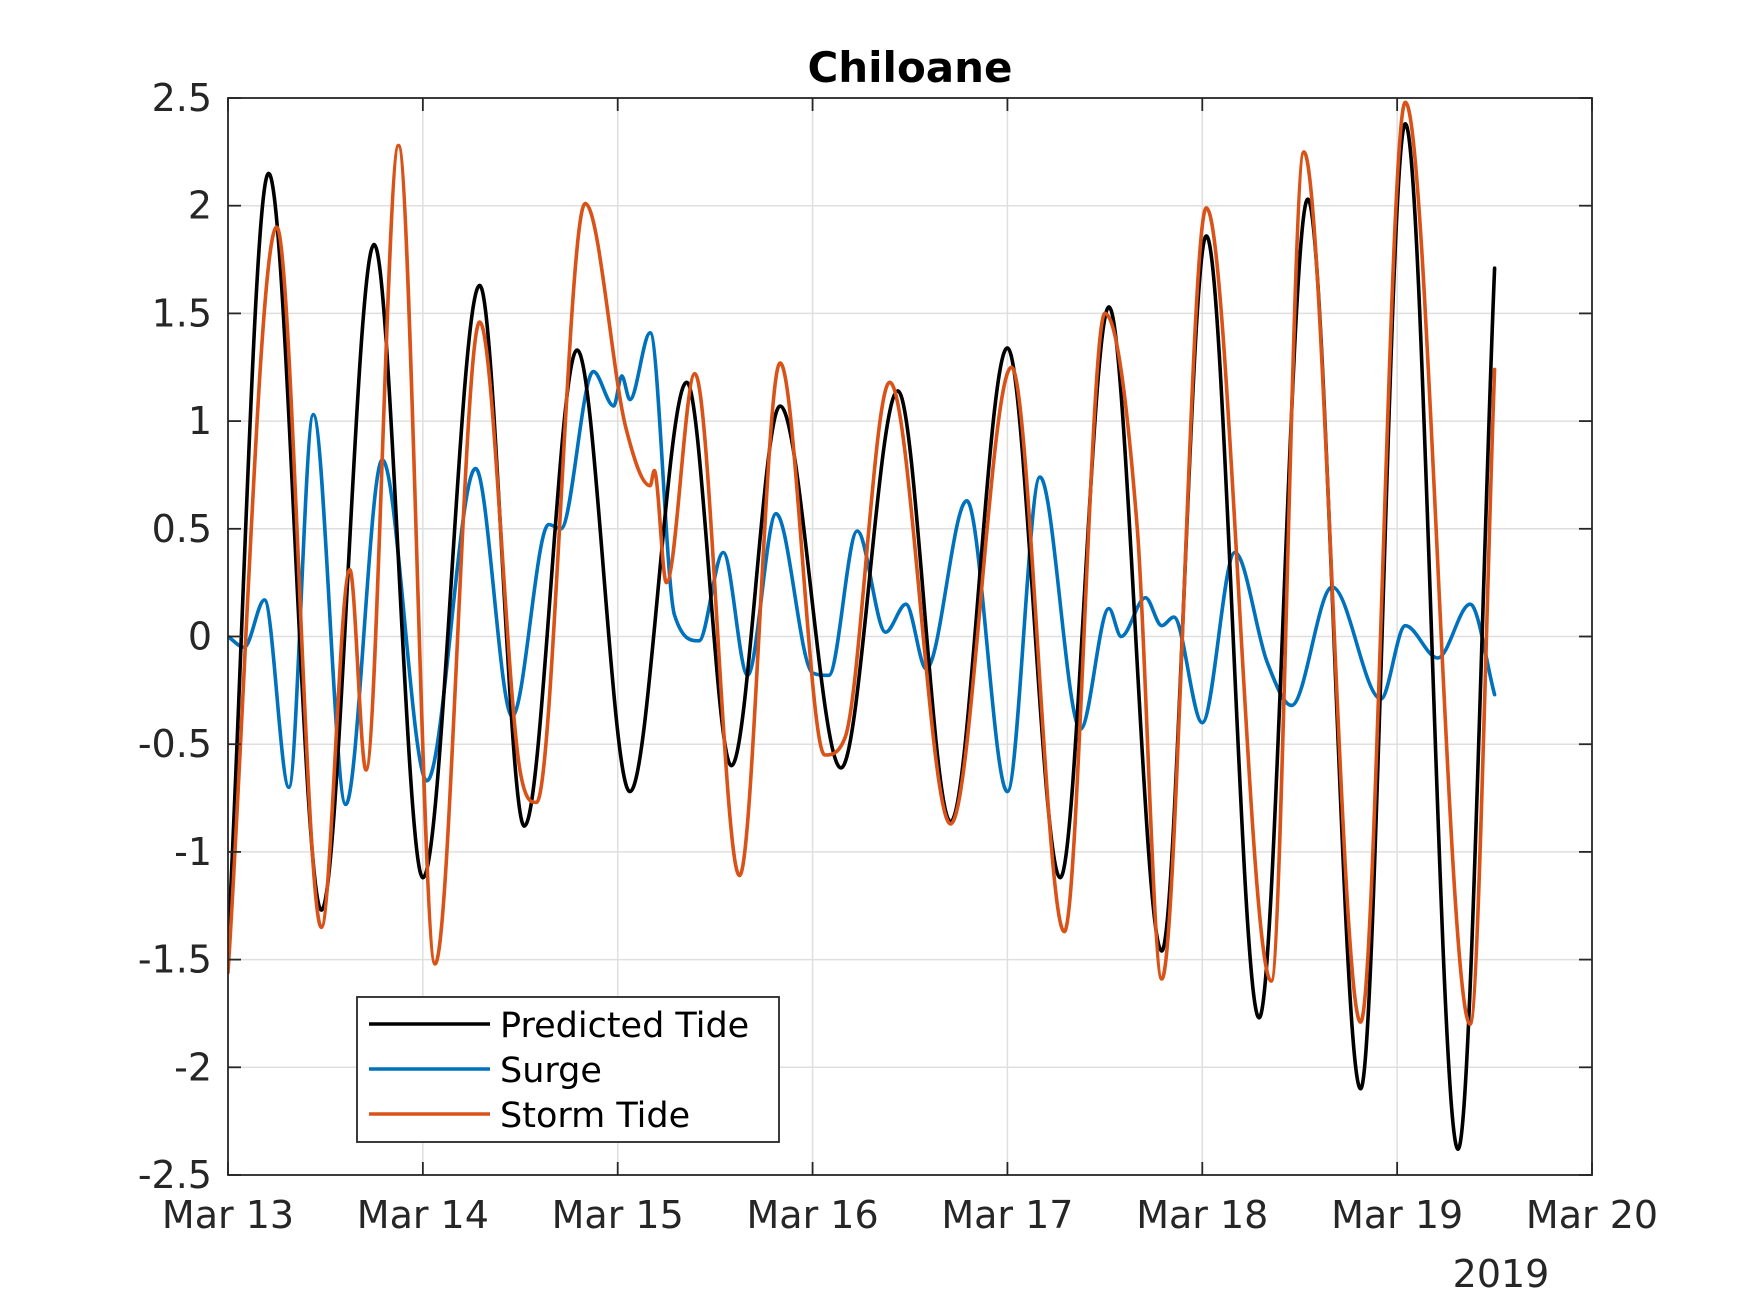 This screenshot has height=1311, width=1750. What do you see at coordinates (595, 1116) in the screenshot?
I see `legend-label-storm-tide: Storm Tide` at bounding box center [595, 1116].